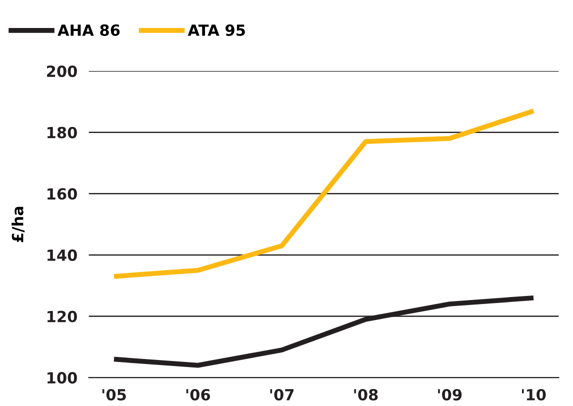 The image size is (573, 406). I want to click on x-tick-label: '09, so click(450, 394).